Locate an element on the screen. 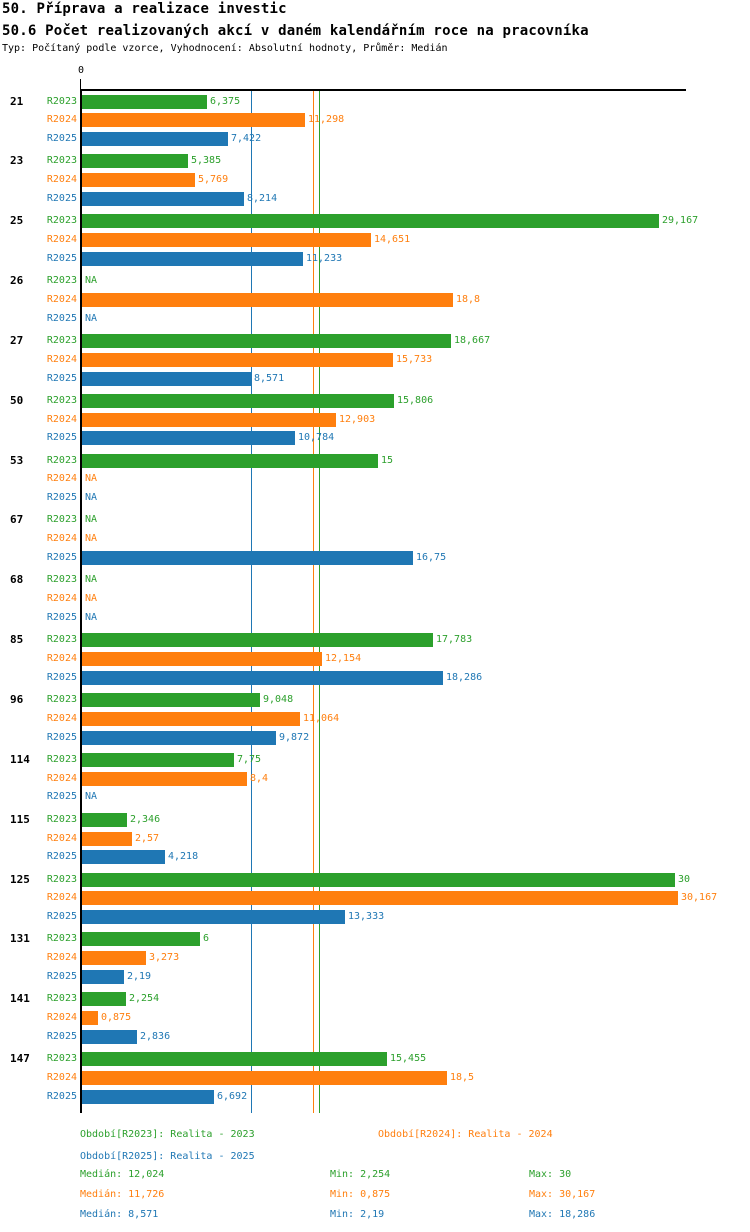  bar-value-label: 18,8 is located at coordinates (468, 299).